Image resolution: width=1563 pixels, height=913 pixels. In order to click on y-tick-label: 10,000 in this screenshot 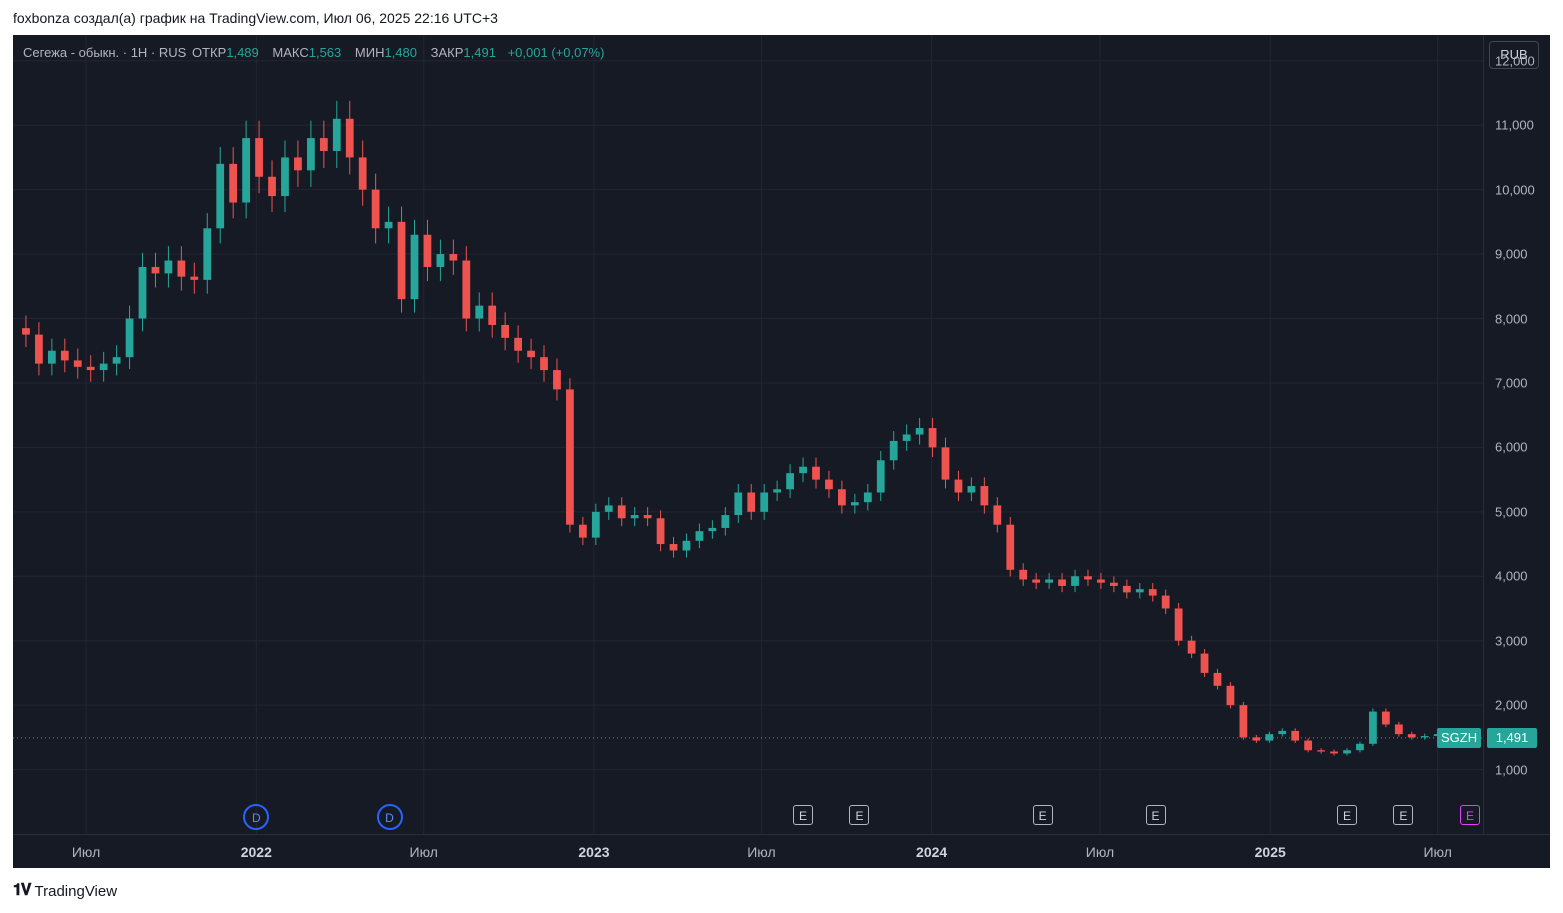, I will do `click(1515, 190)`.